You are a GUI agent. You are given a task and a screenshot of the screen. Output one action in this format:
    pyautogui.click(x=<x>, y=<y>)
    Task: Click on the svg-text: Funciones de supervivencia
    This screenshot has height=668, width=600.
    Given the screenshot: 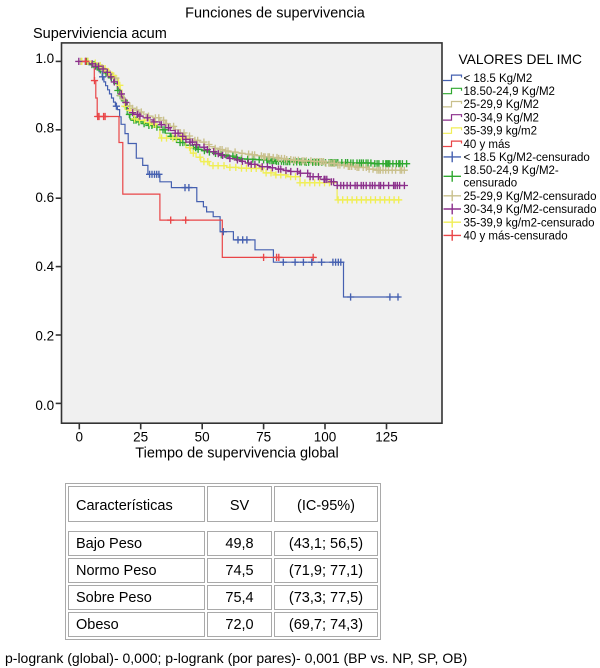 What is the action you would take?
    pyautogui.click(x=275, y=14)
    